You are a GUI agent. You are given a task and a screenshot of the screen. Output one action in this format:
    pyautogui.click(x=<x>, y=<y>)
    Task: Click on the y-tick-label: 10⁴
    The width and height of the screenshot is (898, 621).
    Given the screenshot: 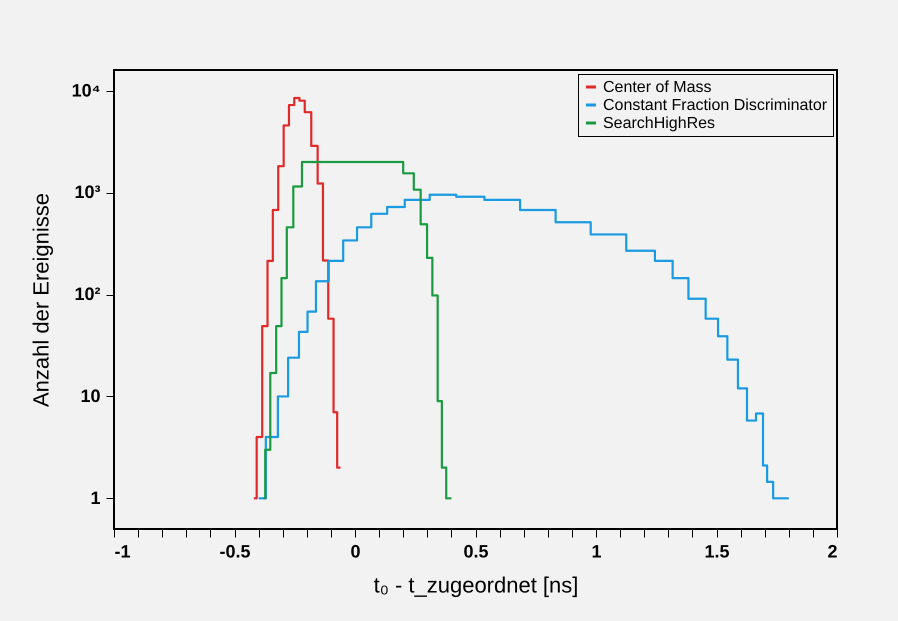 What is the action you would take?
    pyautogui.click(x=86, y=90)
    